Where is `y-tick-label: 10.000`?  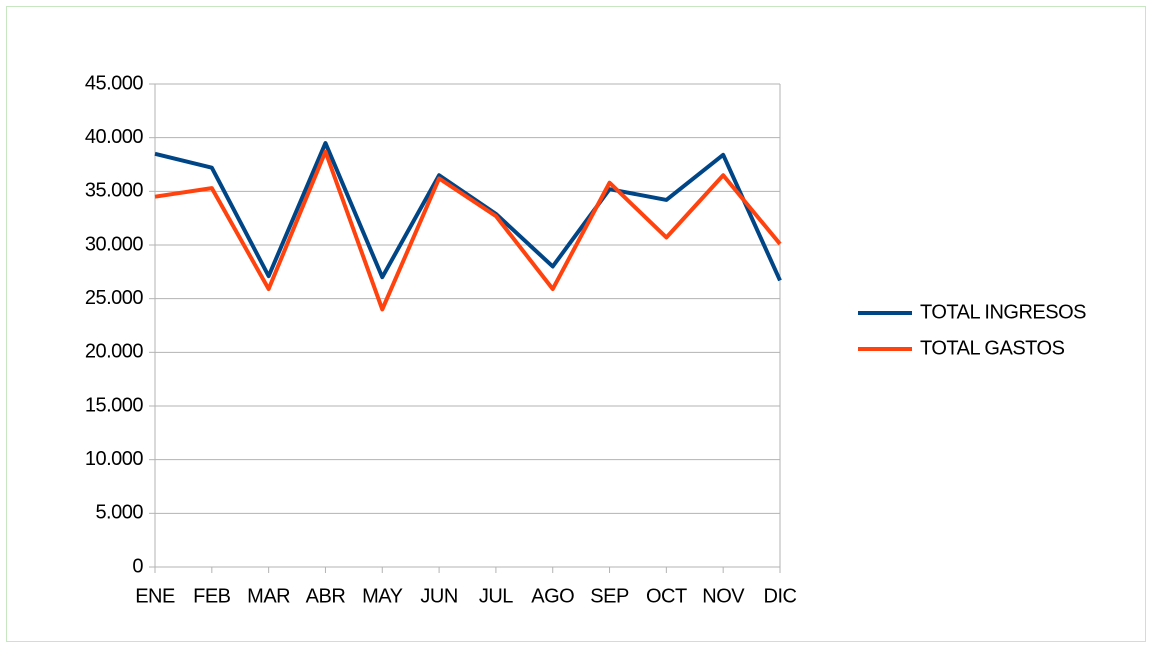 y-tick-label: 10.000 is located at coordinates (114, 459).